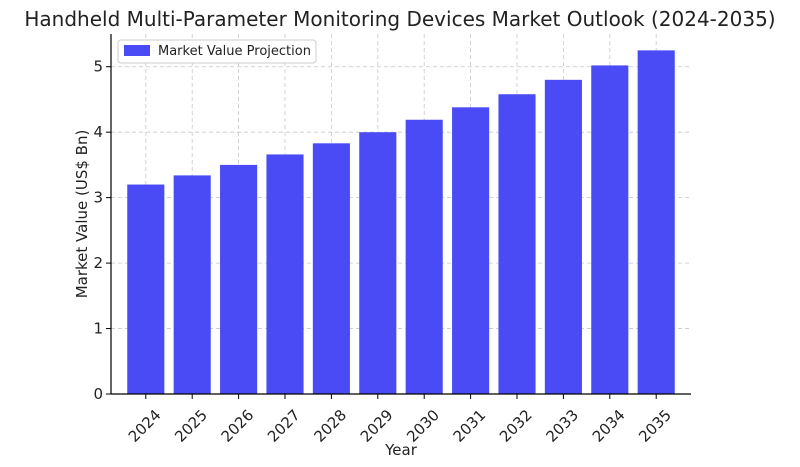 The width and height of the screenshot is (800, 467). Describe the element at coordinates (145, 426) in the screenshot. I see `x-tick-label: 2024` at that location.